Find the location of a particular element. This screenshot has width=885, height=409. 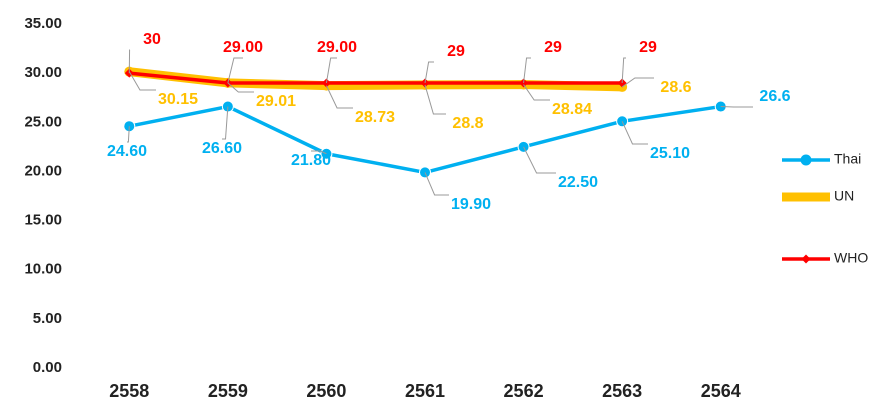

data-label: 29.01 is located at coordinates (276, 101).